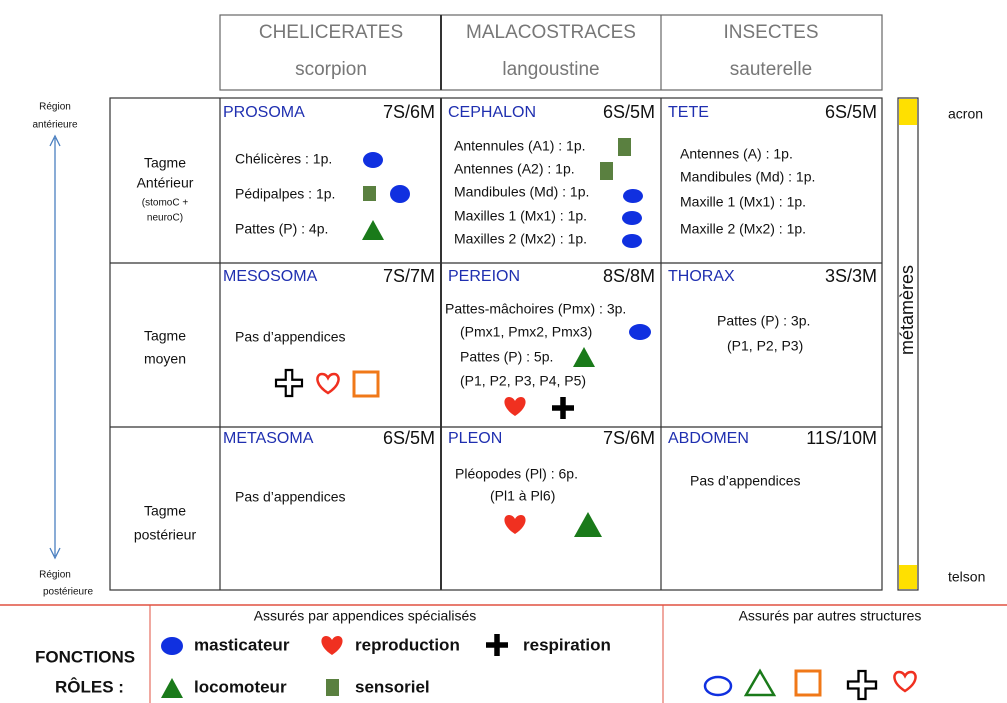 Image resolution: width=1007 pixels, height=703 pixels. I want to click on column-group: INSECTES, so click(770, 32).